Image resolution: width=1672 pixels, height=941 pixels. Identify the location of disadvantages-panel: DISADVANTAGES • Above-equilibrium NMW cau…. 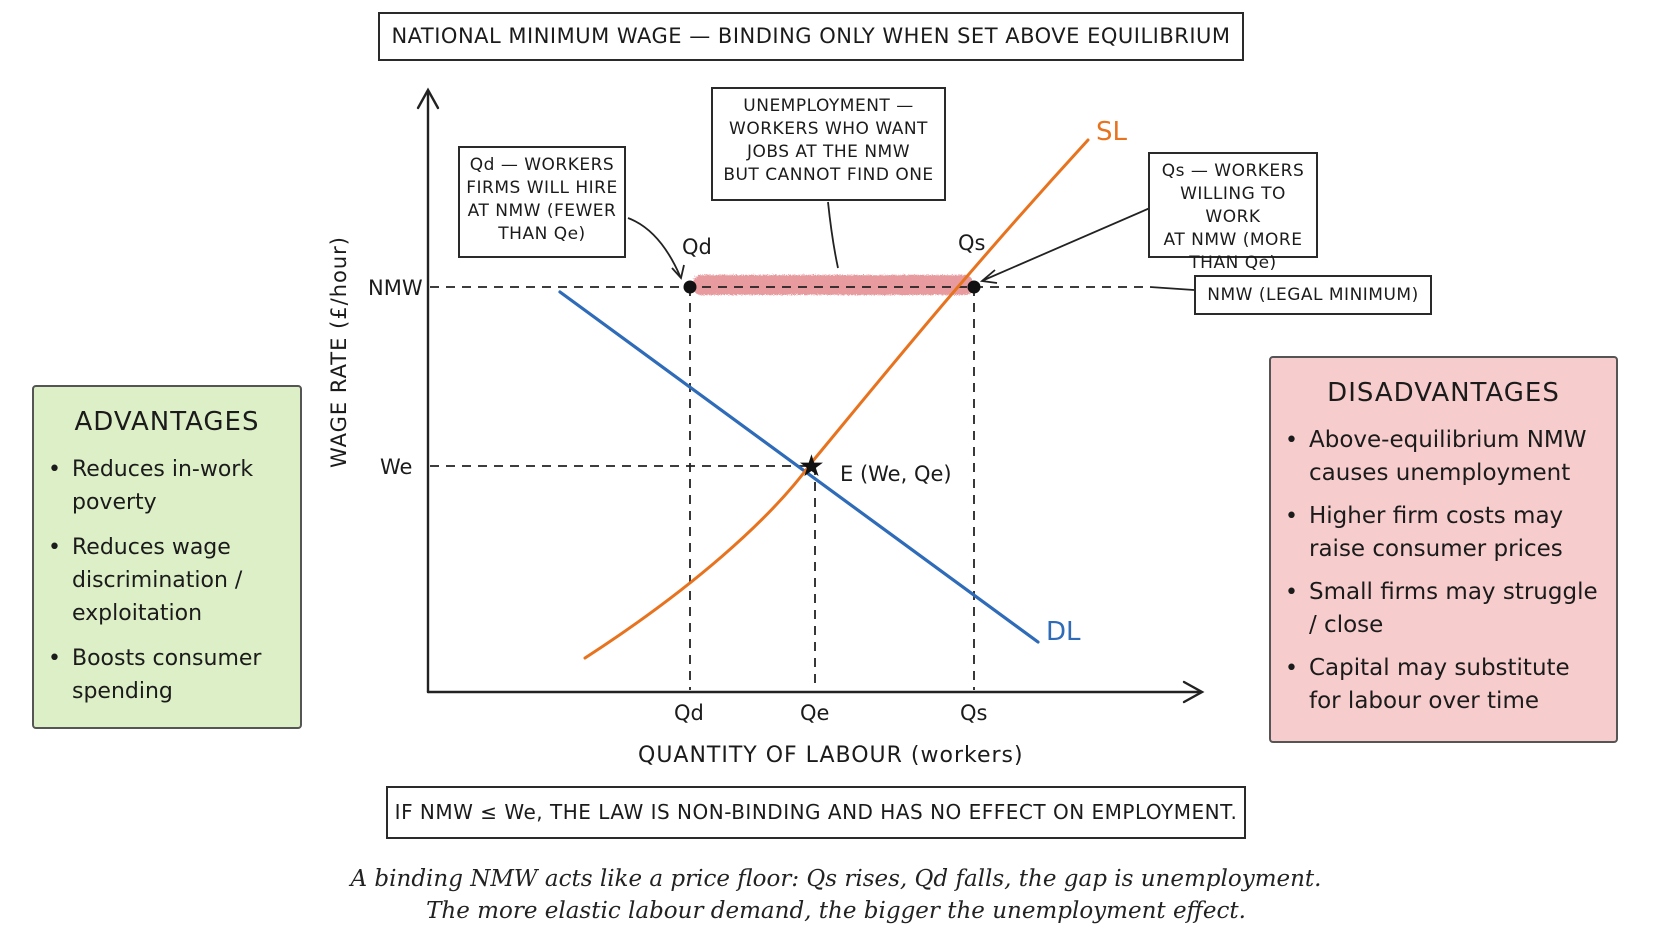
(1443, 549).